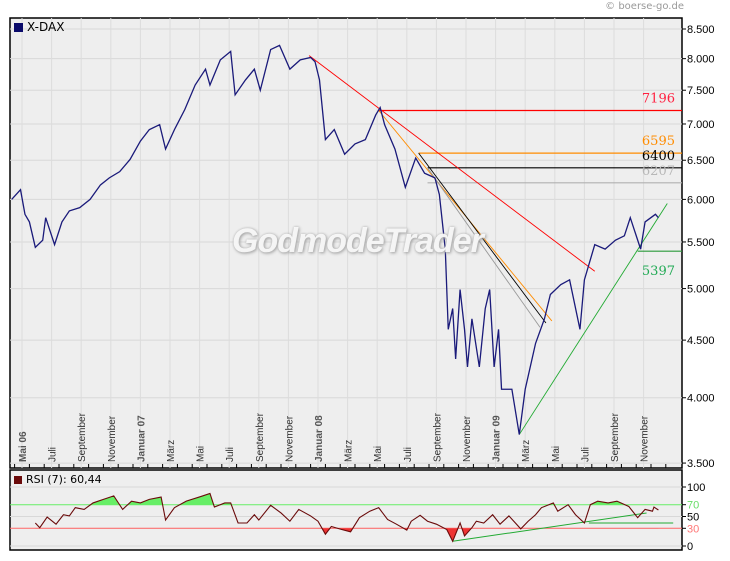 The height and width of the screenshot is (561, 730). Describe the element at coordinates (701, 341) in the screenshot. I see `y-tick-label: 4.500` at that location.